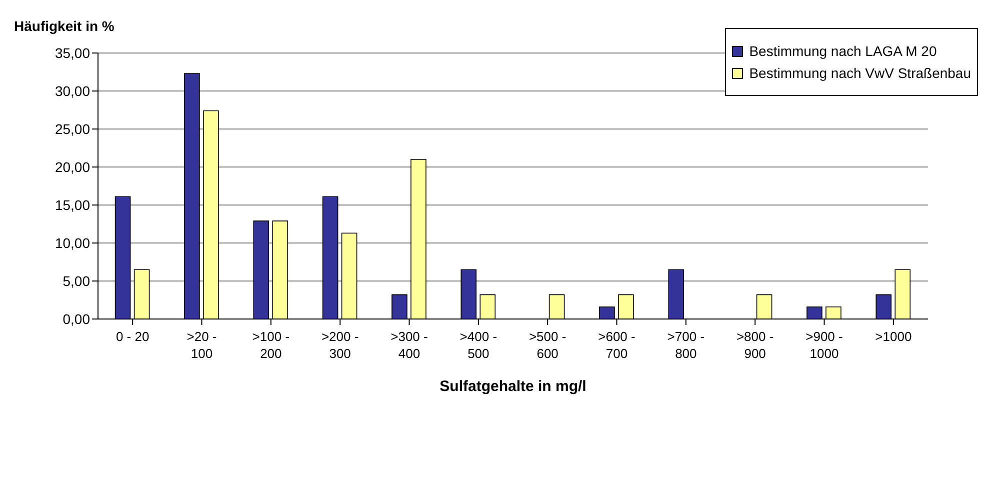  Describe the element at coordinates (686, 345) in the screenshot. I see `x-tick-label: >700 - 800` at that location.